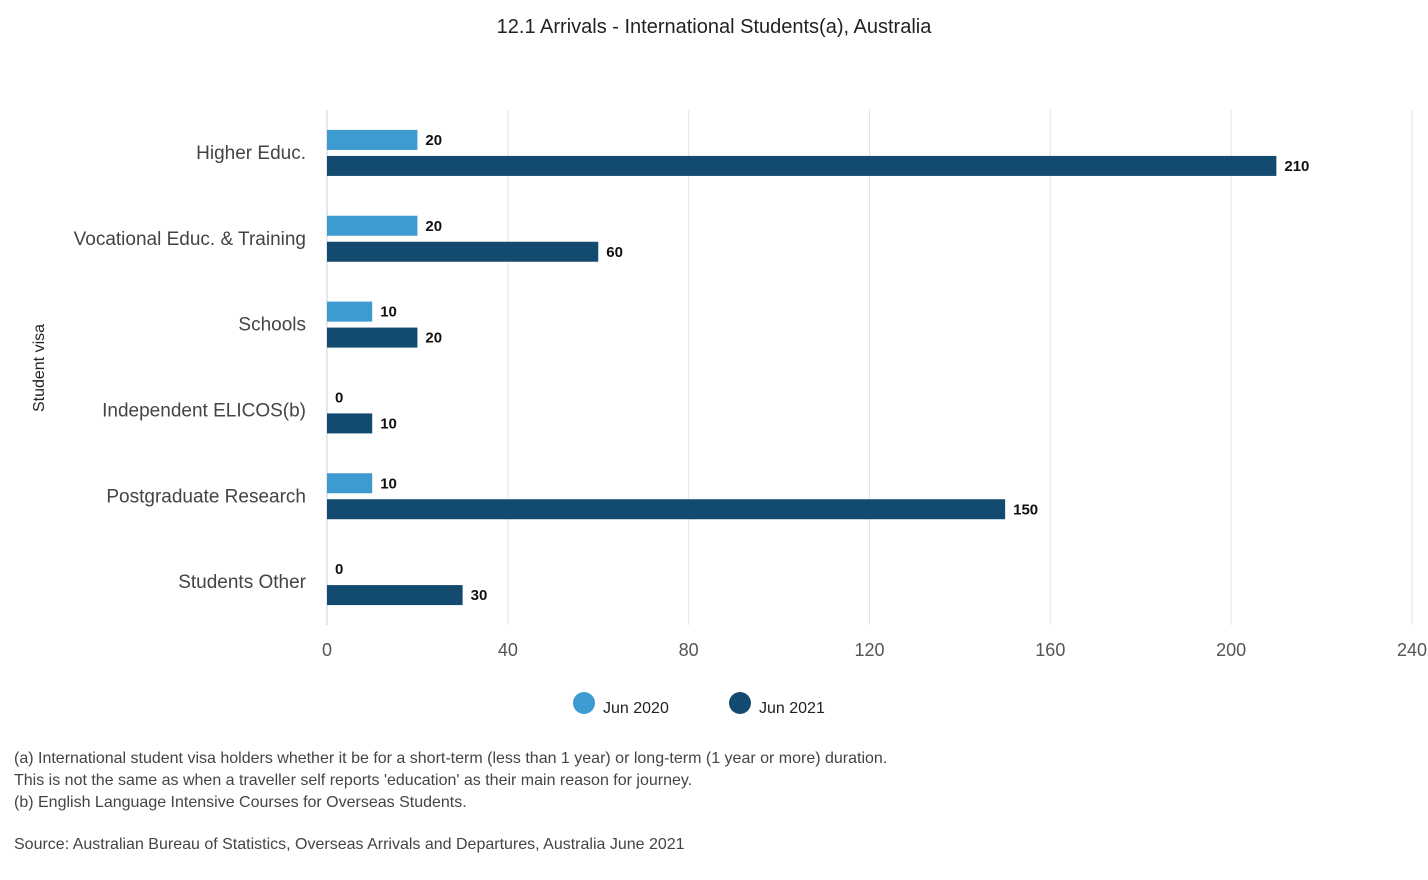  What do you see at coordinates (1296, 166) in the screenshot?
I see `data-label: 210` at bounding box center [1296, 166].